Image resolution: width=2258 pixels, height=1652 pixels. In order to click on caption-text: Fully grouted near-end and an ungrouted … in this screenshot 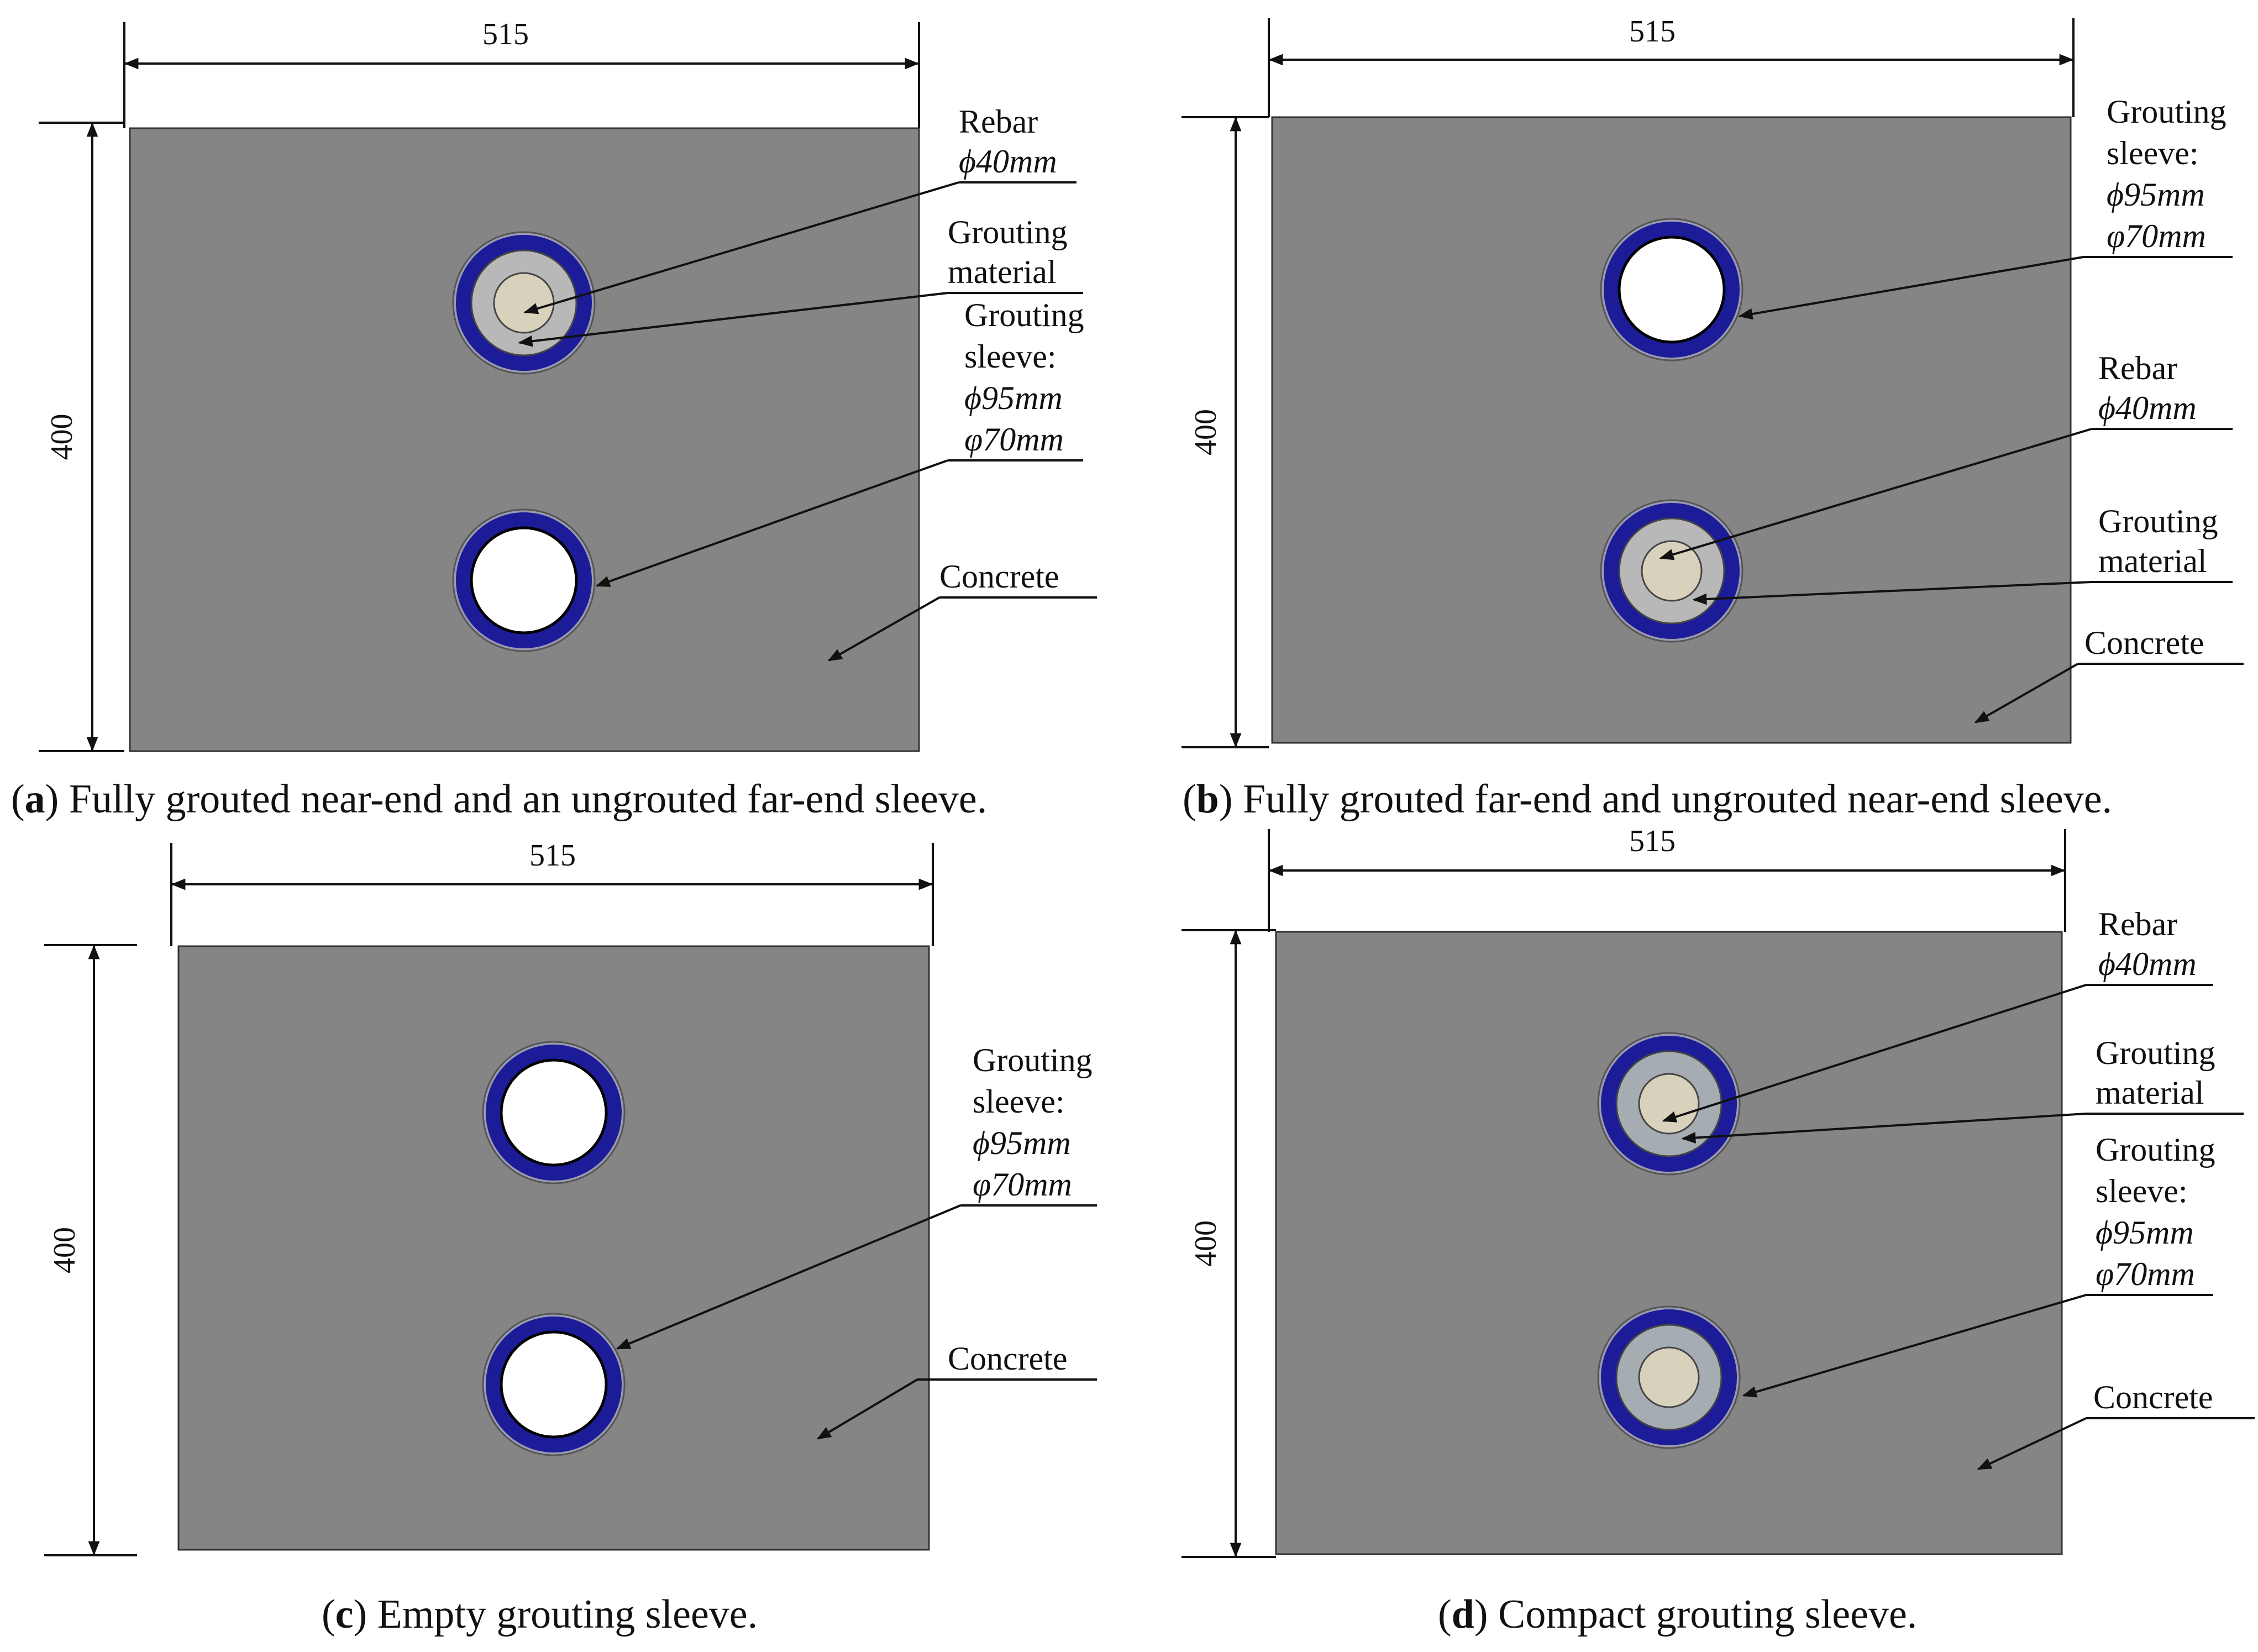, I will do `click(528, 799)`.